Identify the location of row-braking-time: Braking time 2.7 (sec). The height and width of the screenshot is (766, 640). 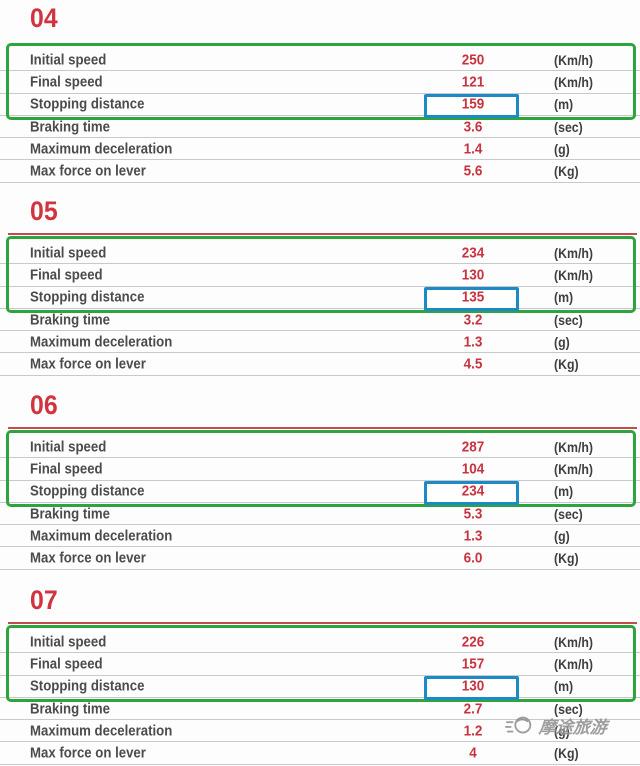
(320, 709).